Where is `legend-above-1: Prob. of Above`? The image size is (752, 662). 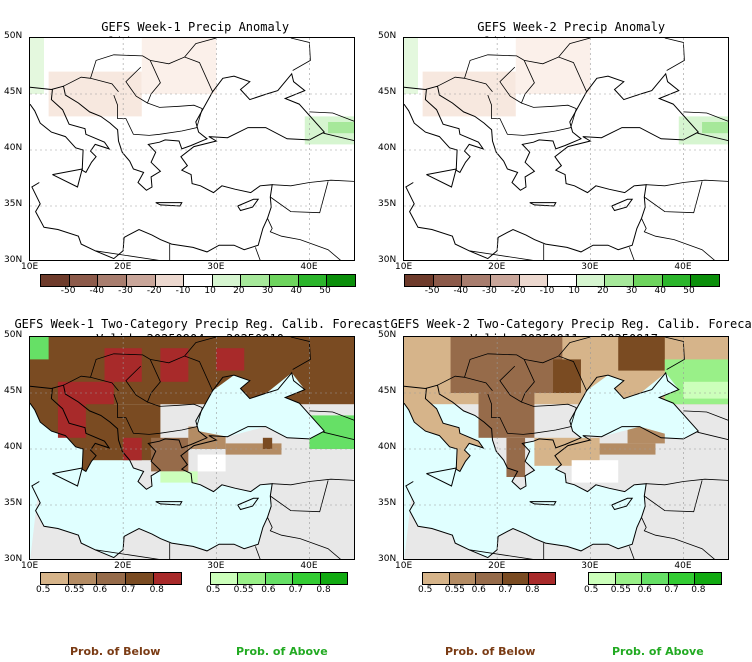 legend-above-1: Prob. of Above is located at coordinates (282, 651).